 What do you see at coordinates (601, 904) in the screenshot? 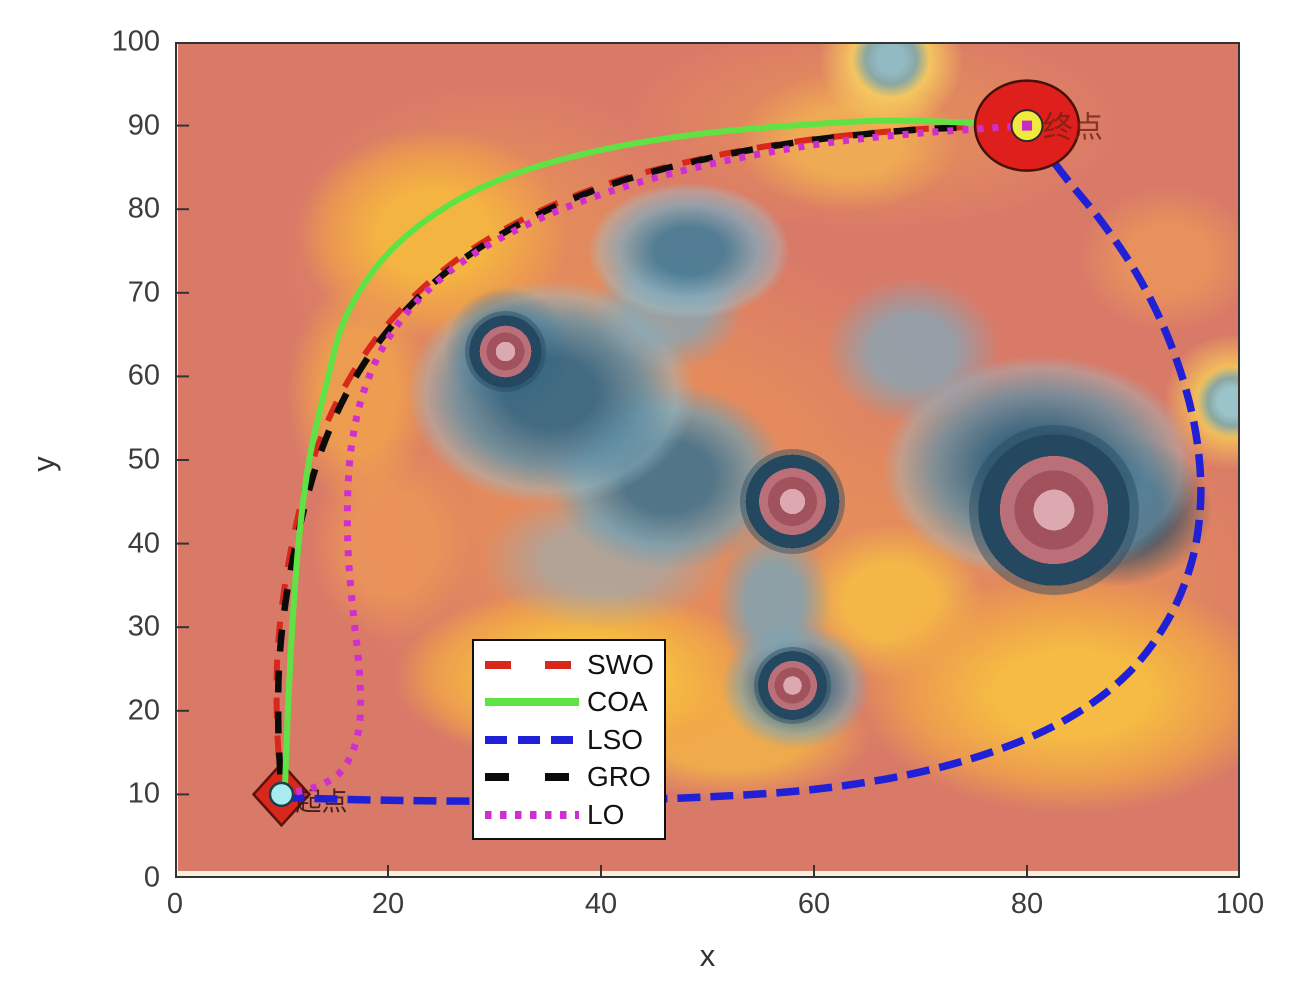
I see `x-tick-label: 40` at bounding box center [601, 904].